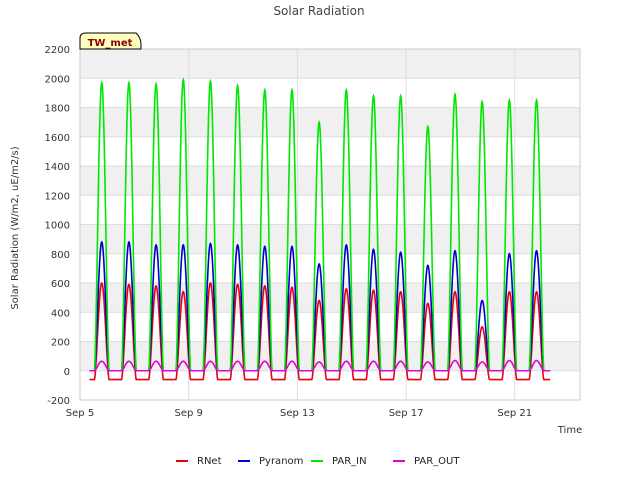  I want to click on legend-label: RNet, so click(209, 461).